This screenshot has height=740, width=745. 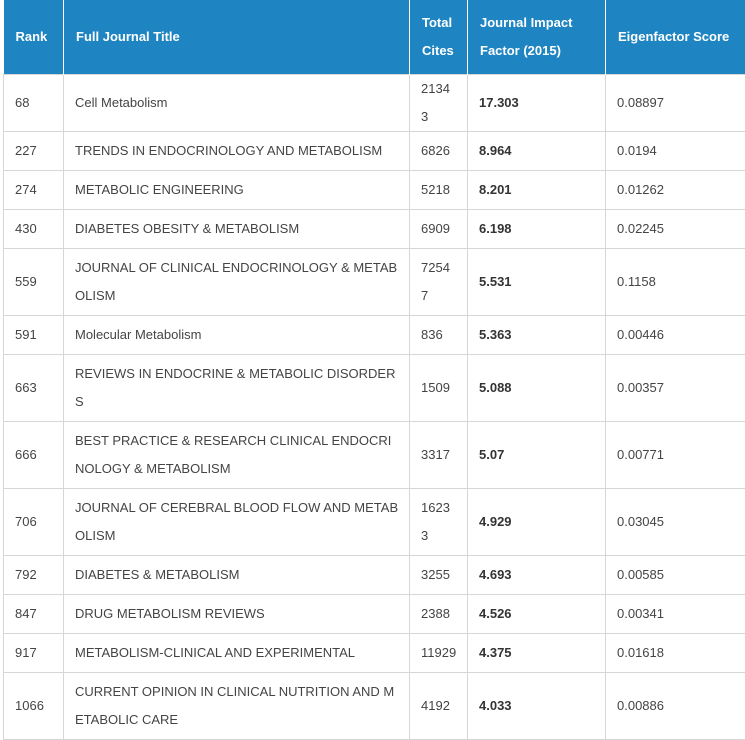 What do you see at coordinates (34, 190) in the screenshot?
I see `cell-rank: 274` at bounding box center [34, 190].